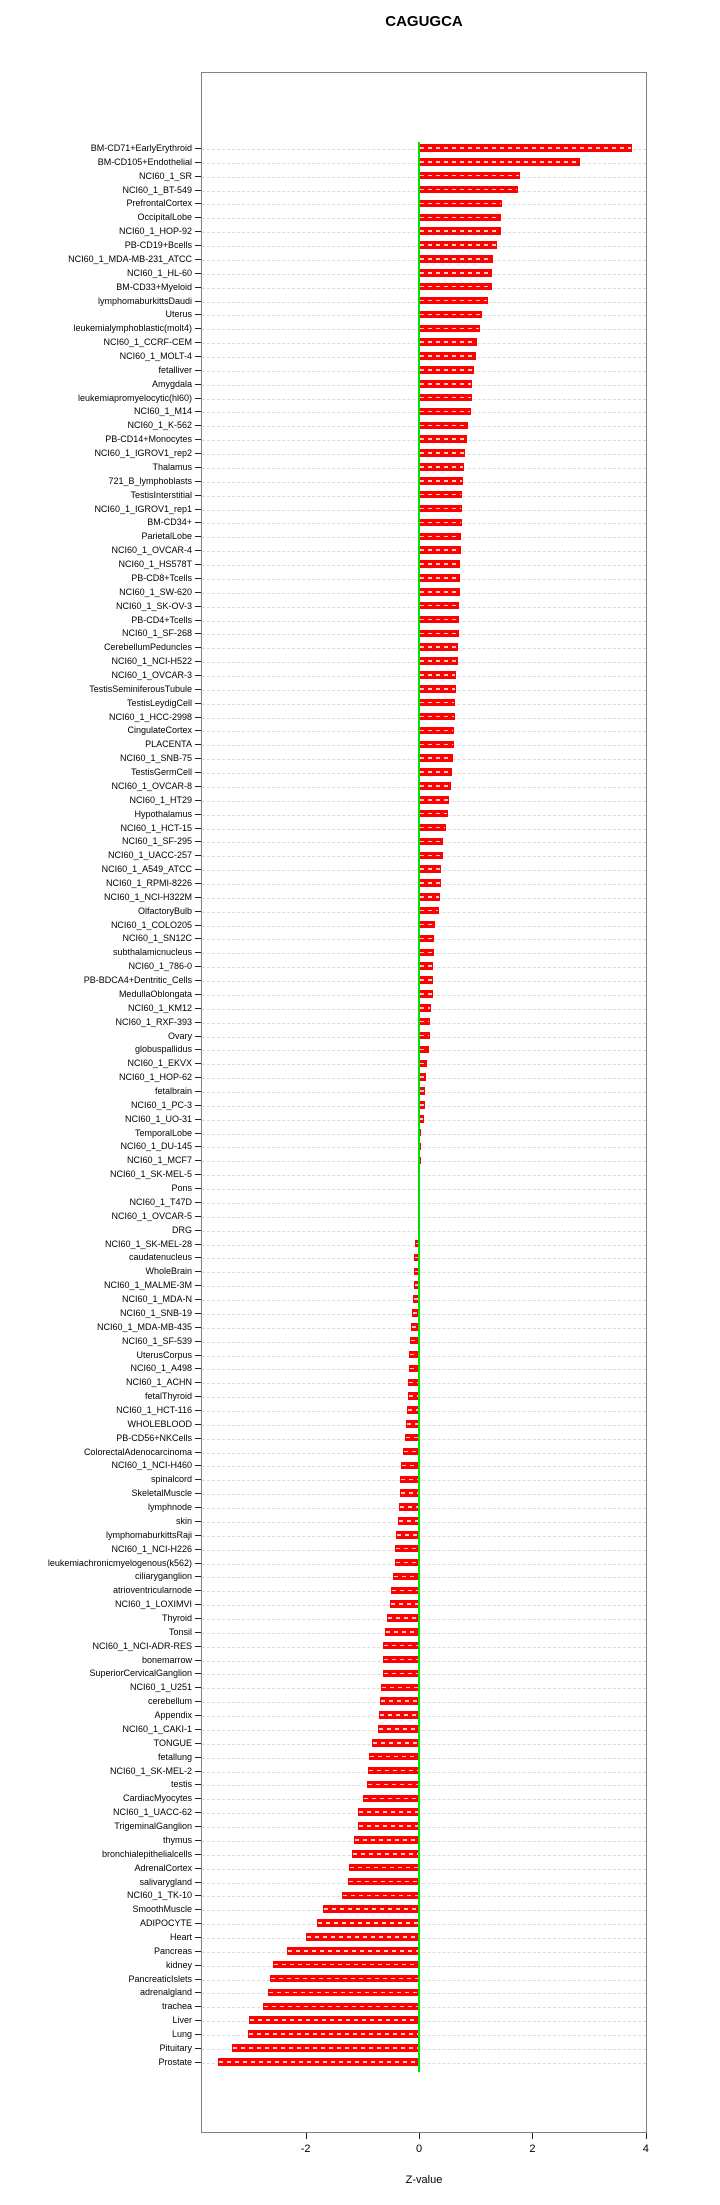 This screenshot has height=2205, width=720. I want to click on category-label: TestisInterstitial, so click(161, 494).